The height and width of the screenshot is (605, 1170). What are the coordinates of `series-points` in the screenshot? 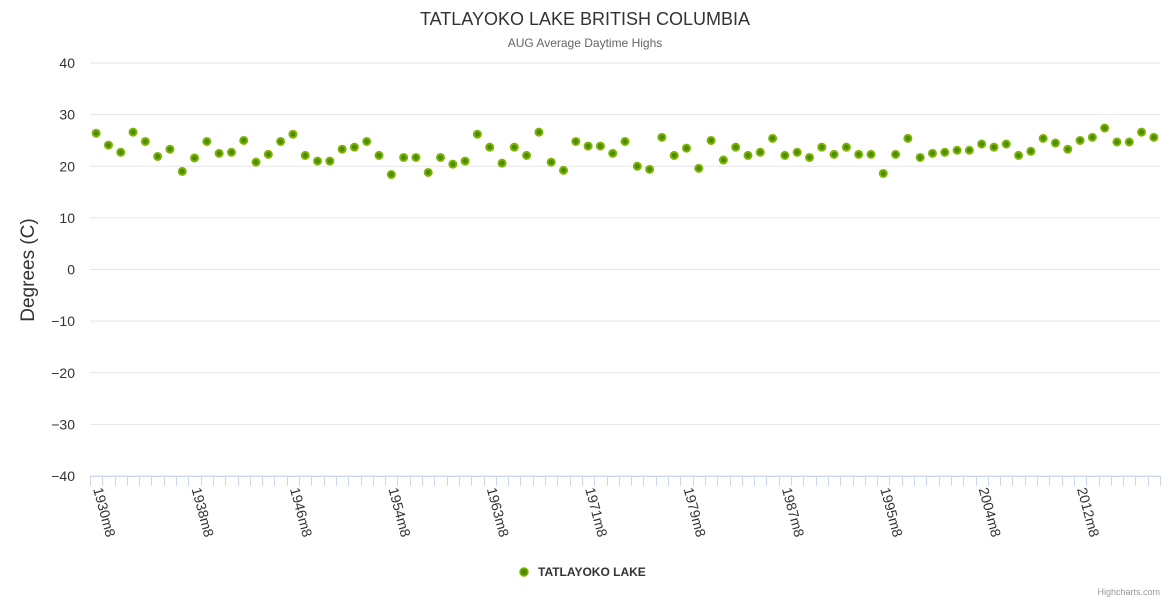 It's located at (625, 151).